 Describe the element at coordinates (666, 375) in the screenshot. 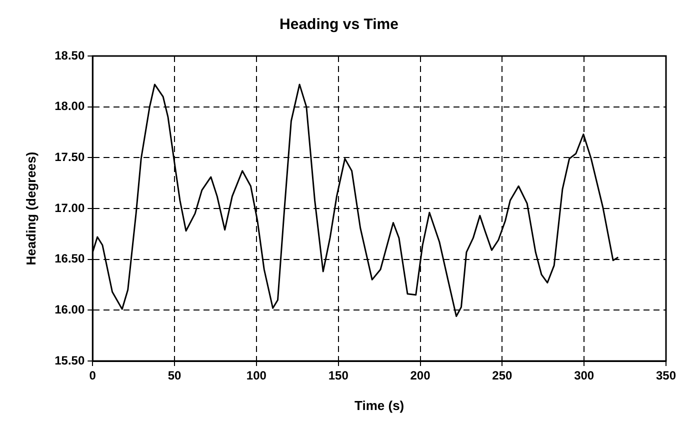

I see `x-tick-label: 350` at that location.